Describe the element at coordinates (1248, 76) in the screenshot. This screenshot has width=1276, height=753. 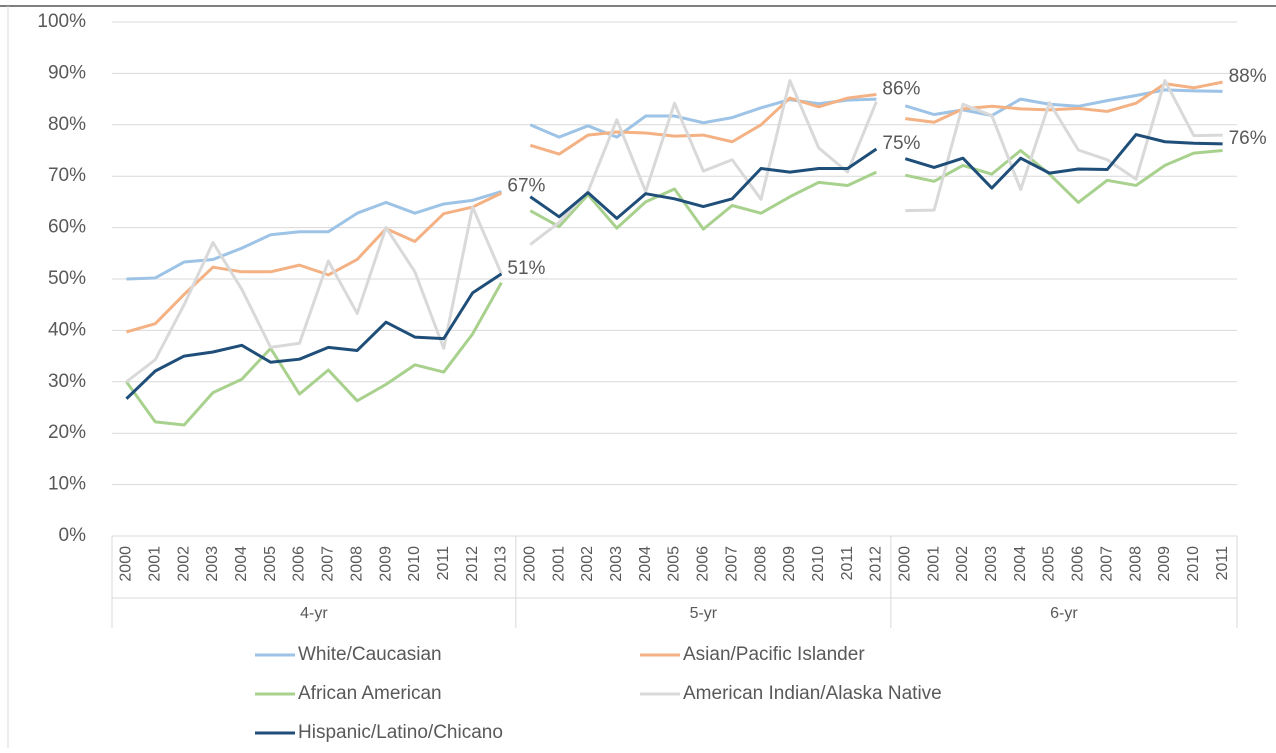
I see `data-label: 88%` at that location.